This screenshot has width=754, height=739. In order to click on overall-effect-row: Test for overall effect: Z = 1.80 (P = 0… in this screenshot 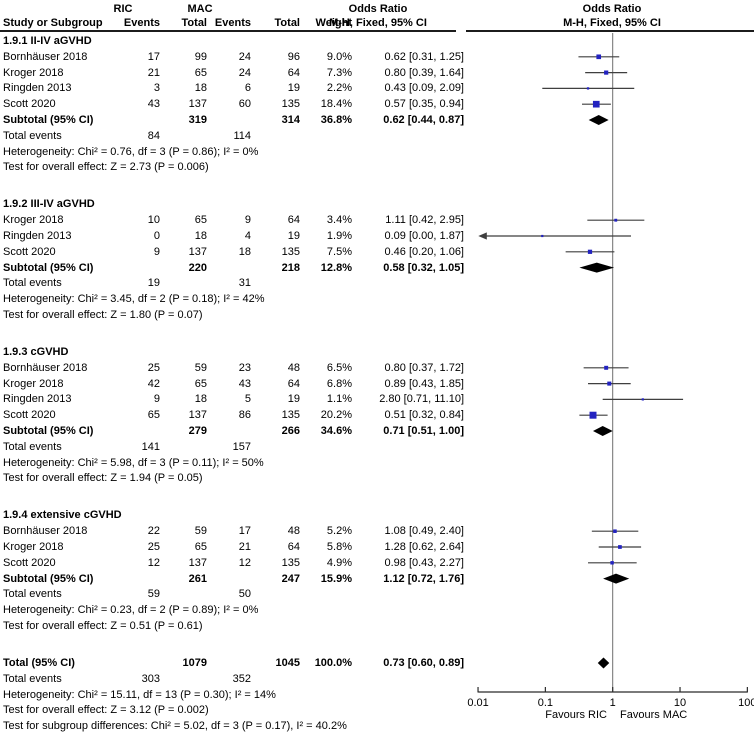, I will do `click(236, 315)`.